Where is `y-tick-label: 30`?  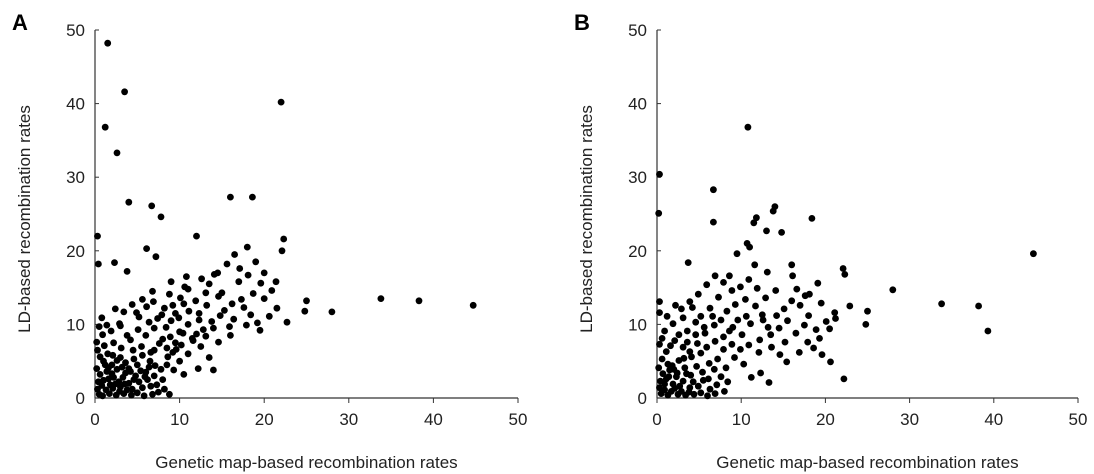
y-tick-label: 30 is located at coordinates (637, 177).